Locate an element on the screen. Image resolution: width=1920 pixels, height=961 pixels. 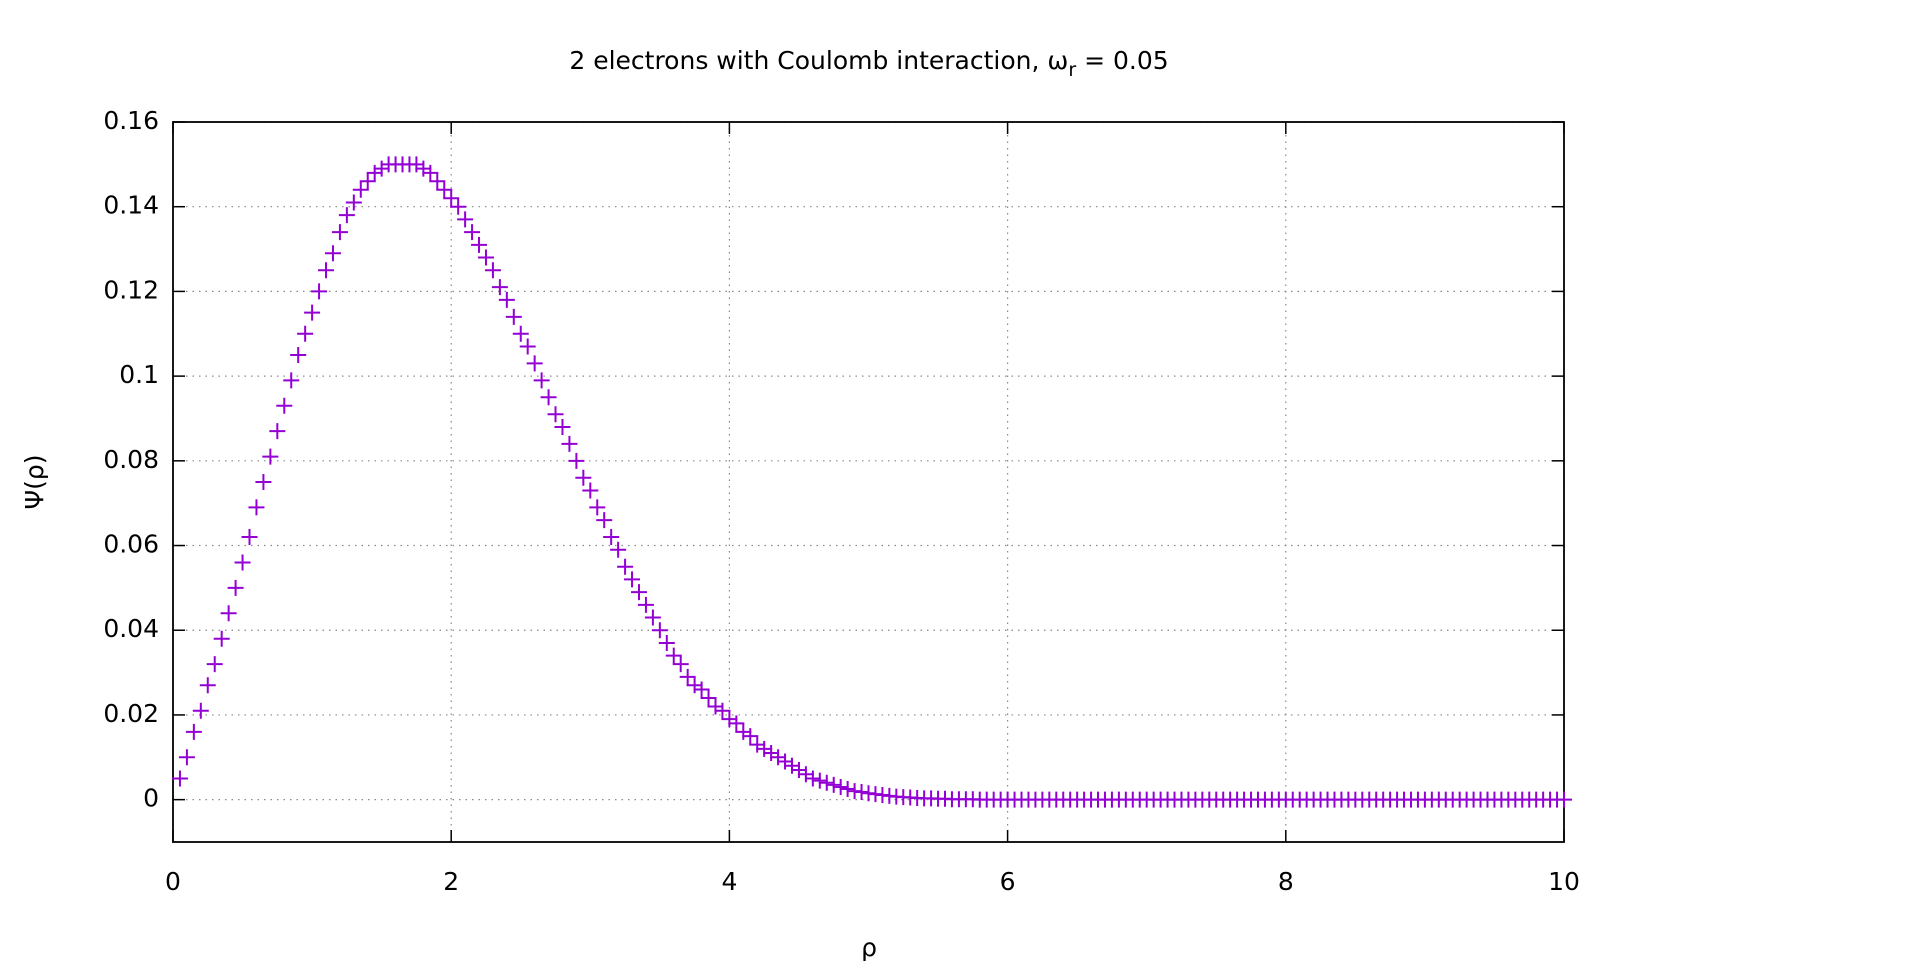
y-tick-label: 0.06 is located at coordinates (131, 544).